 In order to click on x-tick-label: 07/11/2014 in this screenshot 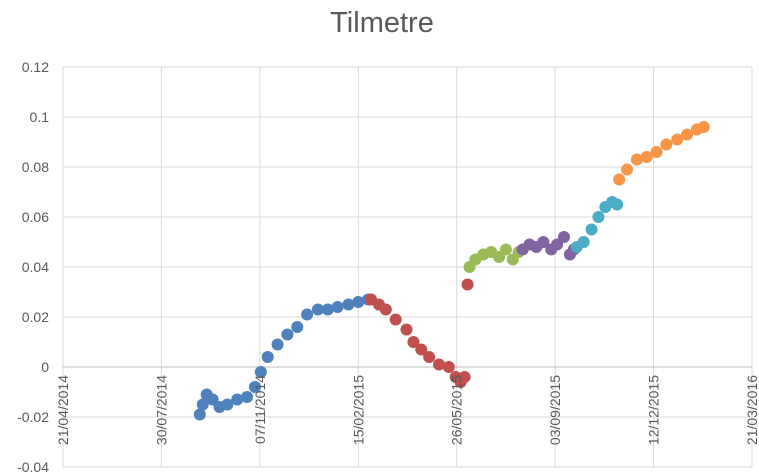, I will do `click(260, 409)`.